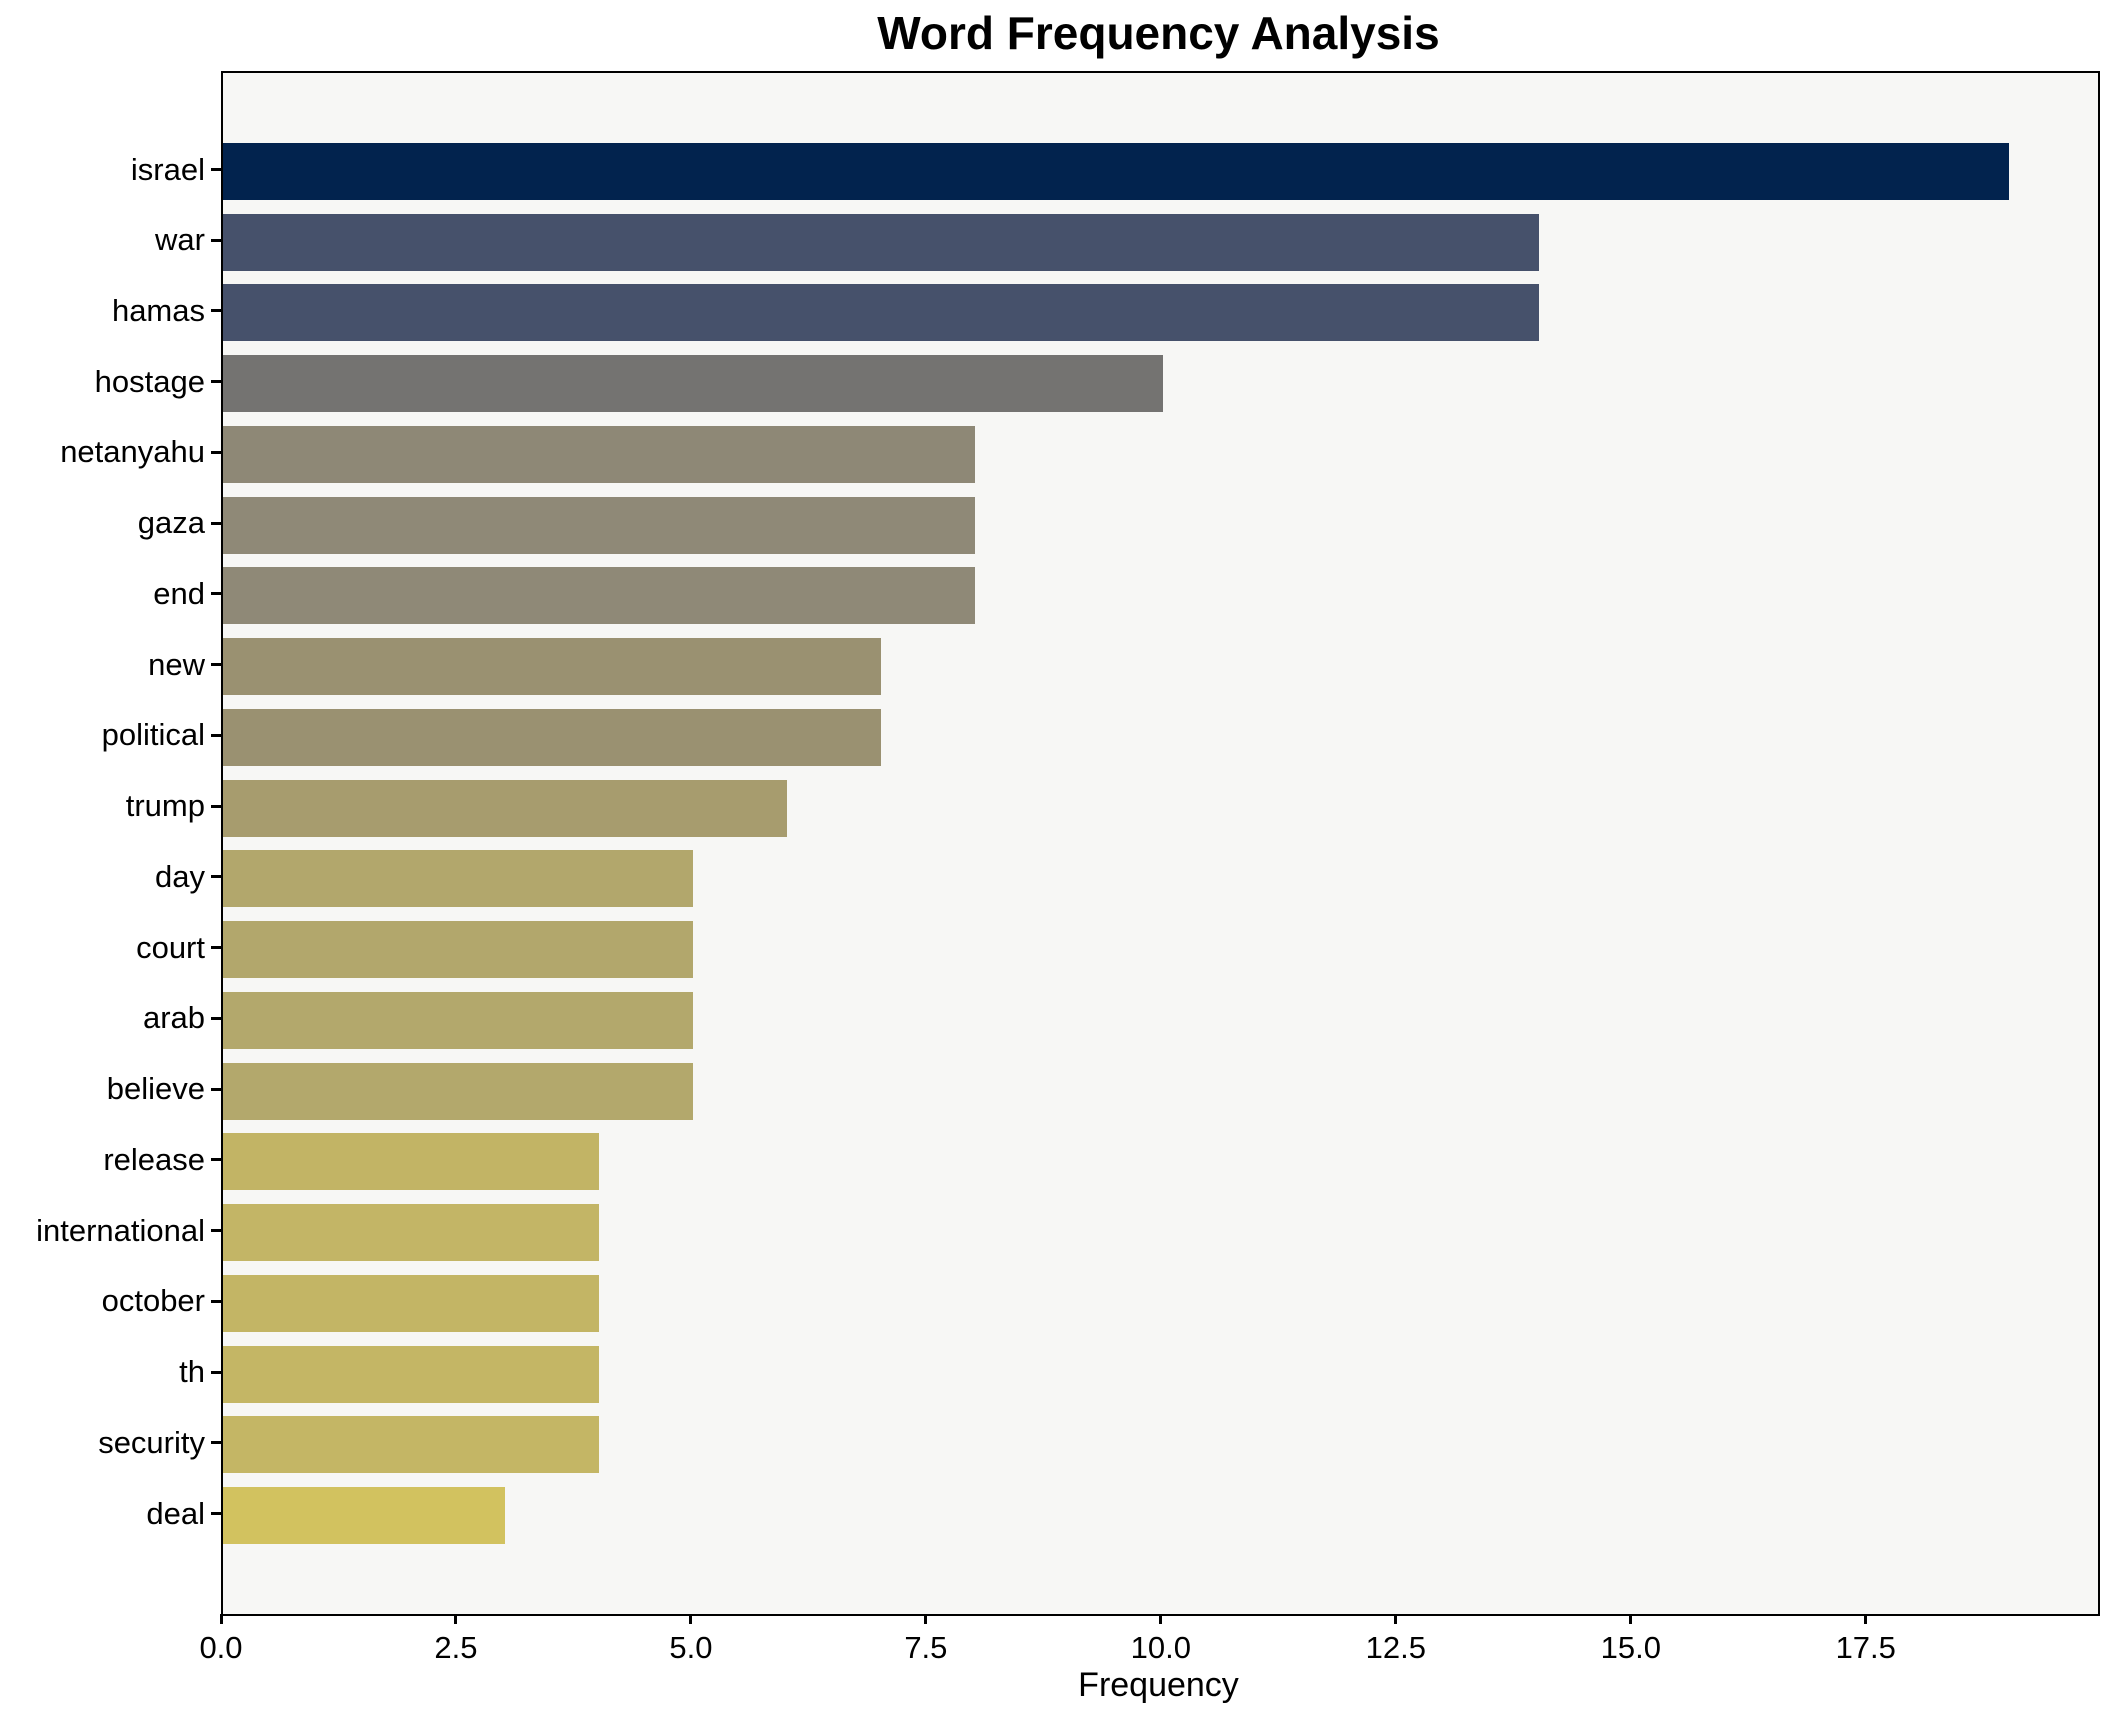 The image size is (2101, 1722). What do you see at coordinates (171, 523) in the screenshot?
I see `y-tick-label-gaza: gaza` at bounding box center [171, 523].